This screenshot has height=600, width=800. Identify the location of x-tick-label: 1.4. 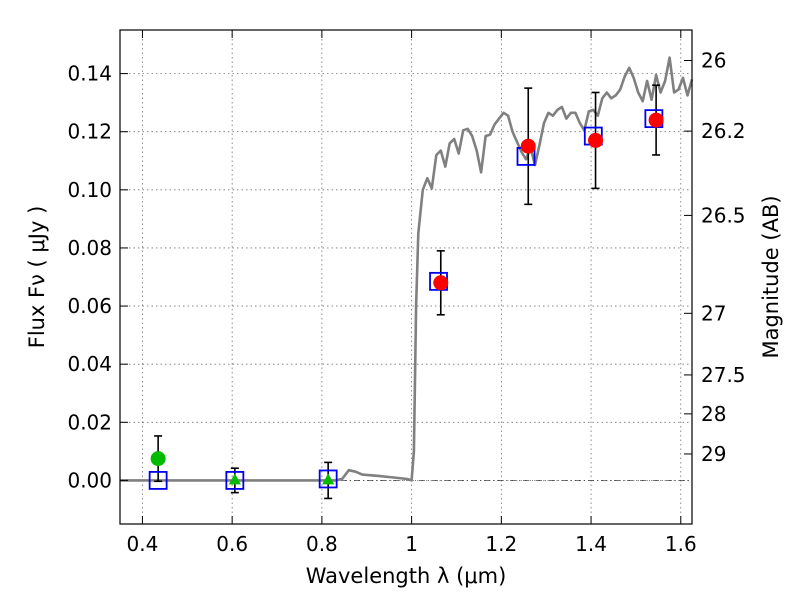
(591, 544).